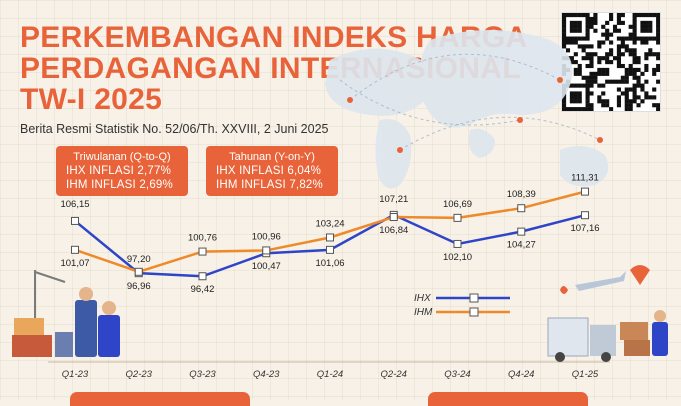 Image resolution: width=681 pixels, height=406 pixels. Describe the element at coordinates (508, 399) in the screenshot. I see `bottom-decor-right` at that location.